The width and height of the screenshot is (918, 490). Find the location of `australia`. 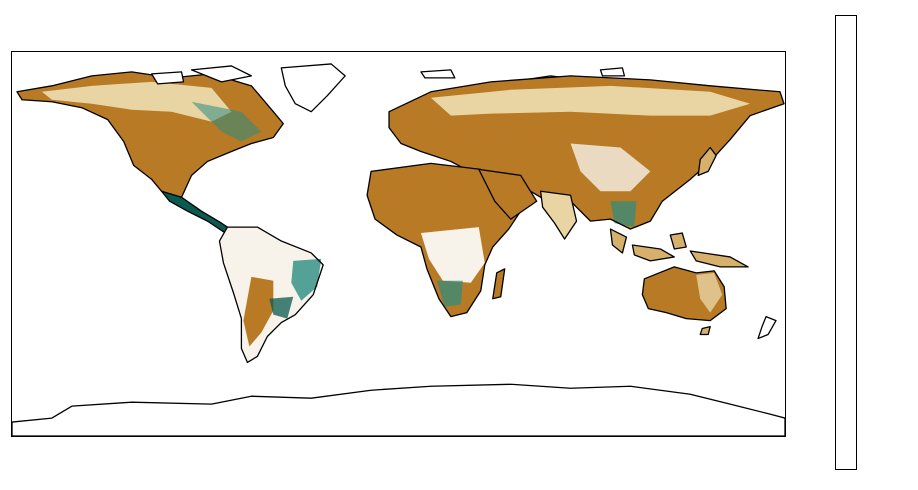

australia is located at coordinates (709, 303).